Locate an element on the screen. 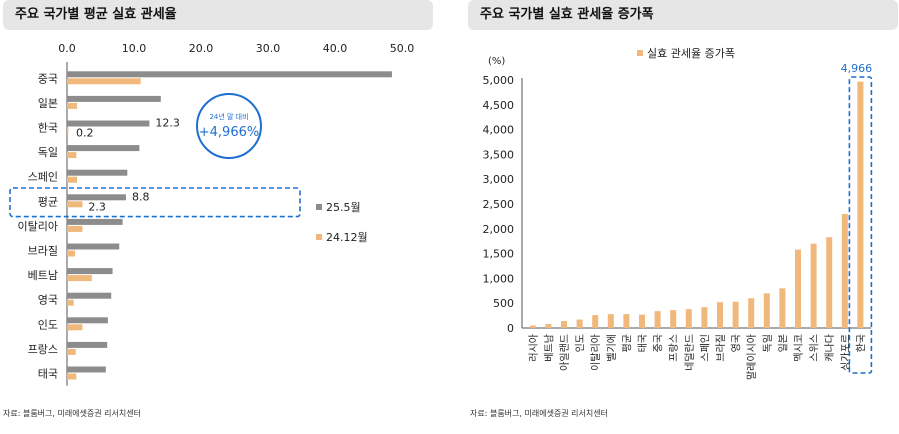  data-label: 4,966 is located at coordinates (857, 68).